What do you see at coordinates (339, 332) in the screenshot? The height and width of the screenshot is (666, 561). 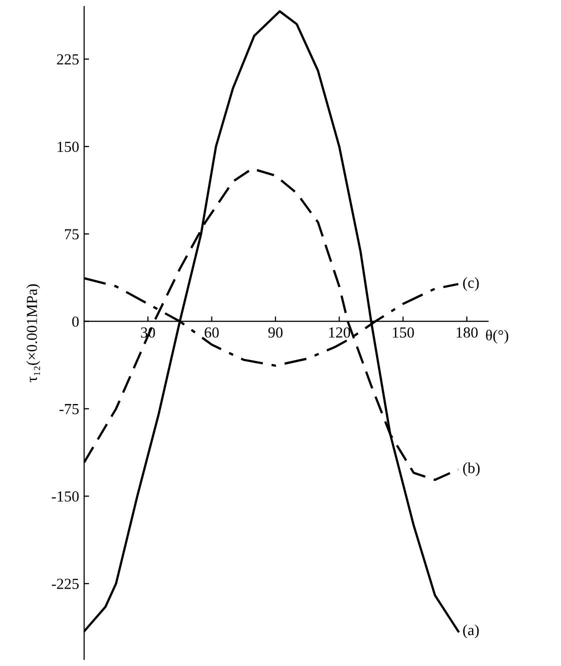 I see `x-tick-label: 120` at bounding box center [339, 332].